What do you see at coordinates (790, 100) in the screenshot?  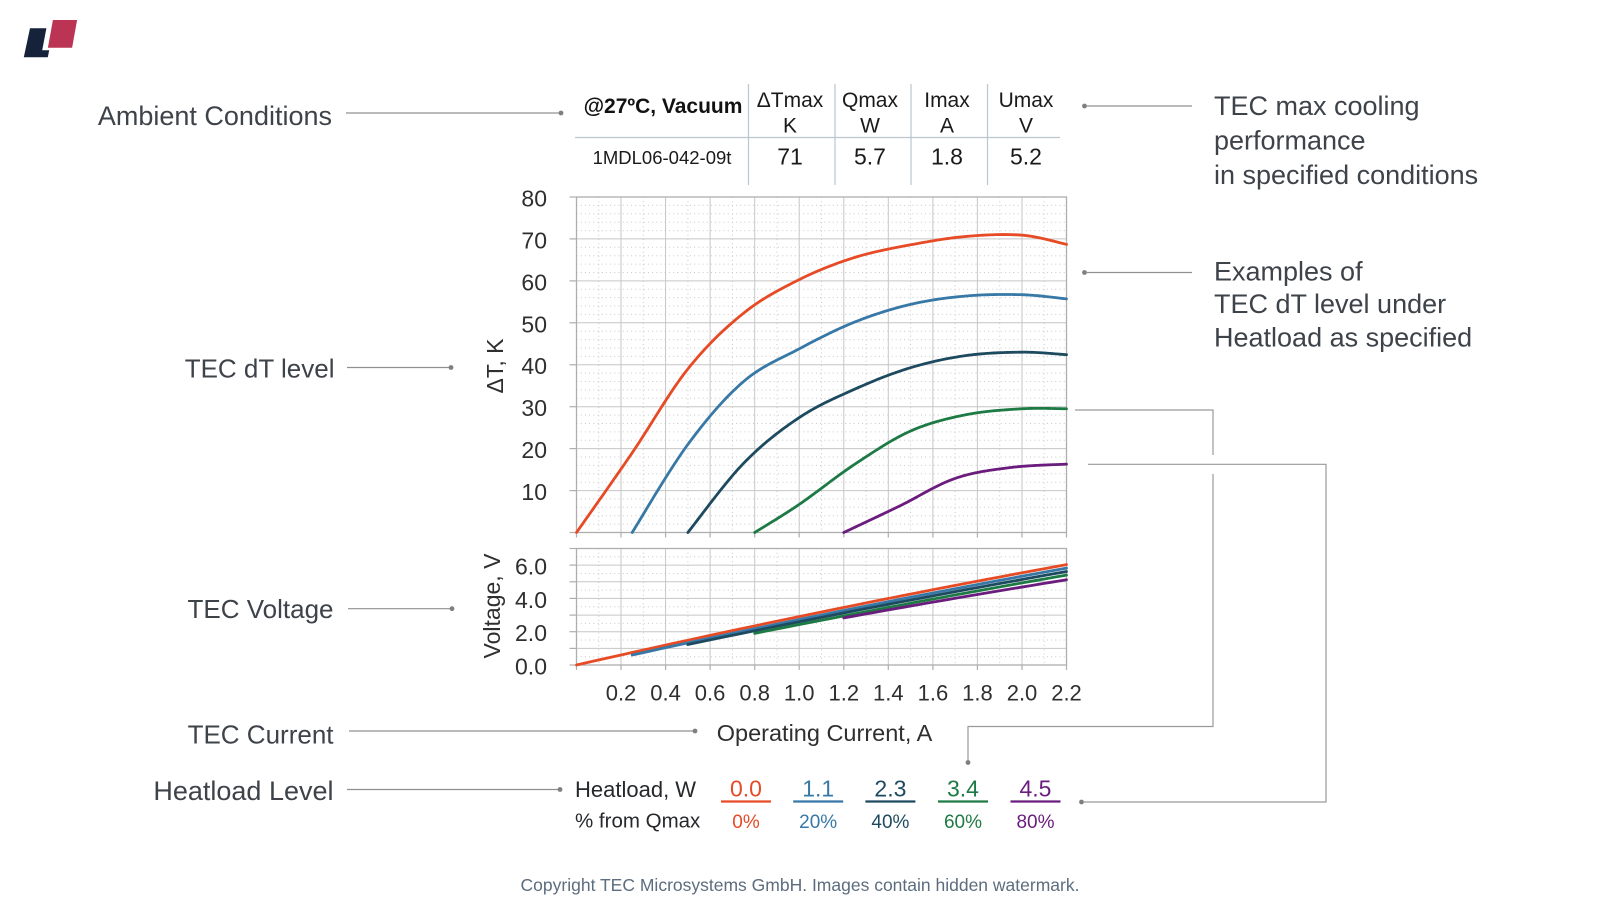 I see `svg-text: ΔTmax` at bounding box center [790, 100].